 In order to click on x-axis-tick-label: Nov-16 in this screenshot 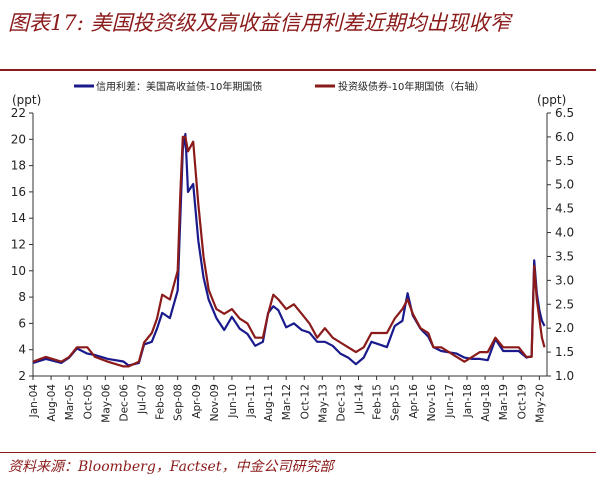, I will do `click(432, 403)`.